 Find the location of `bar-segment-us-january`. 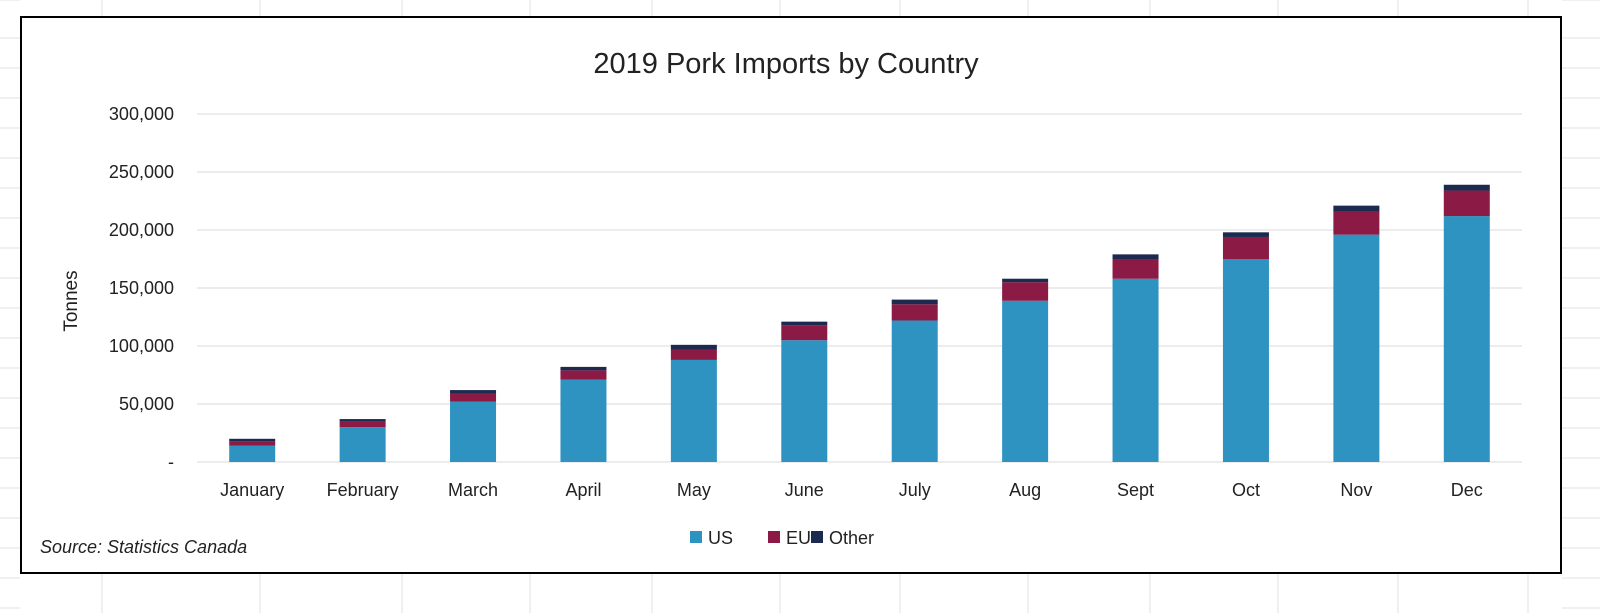

bar-segment-us-january is located at coordinates (252, 453).